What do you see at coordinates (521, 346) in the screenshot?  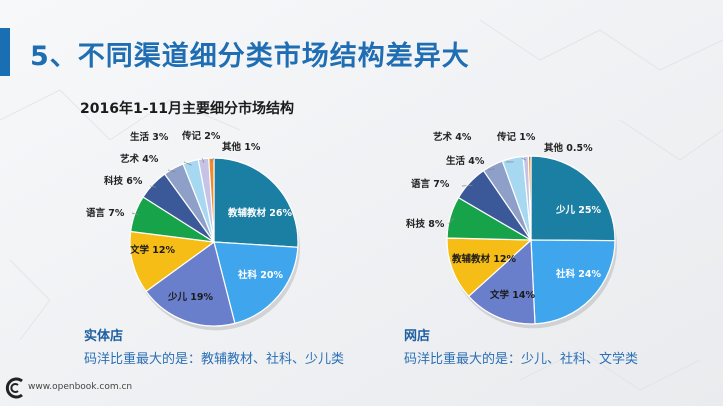 I see `caption-online-store: 网店 码洋比重最大的是：少儿、社科、文学类` at bounding box center [521, 346].